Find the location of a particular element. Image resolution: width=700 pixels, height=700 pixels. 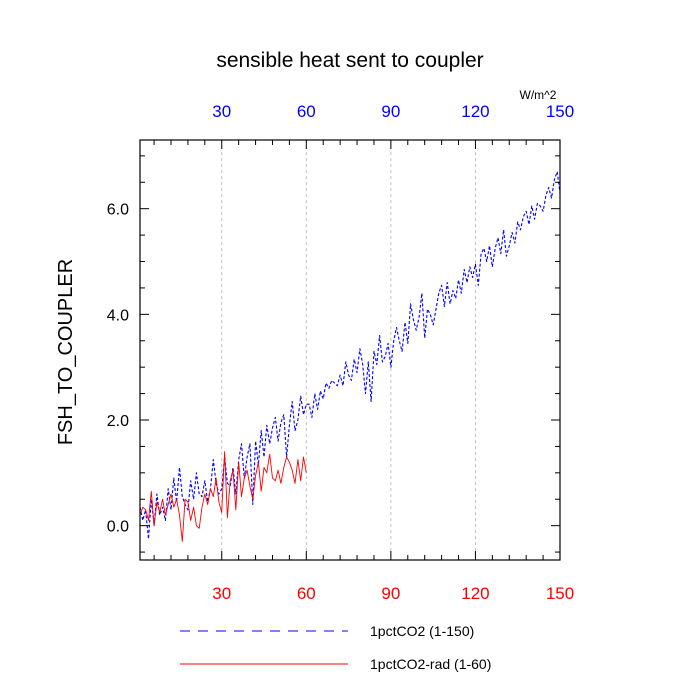

legend-label-1: 1pctCO2 (1-150) is located at coordinates (422, 631).